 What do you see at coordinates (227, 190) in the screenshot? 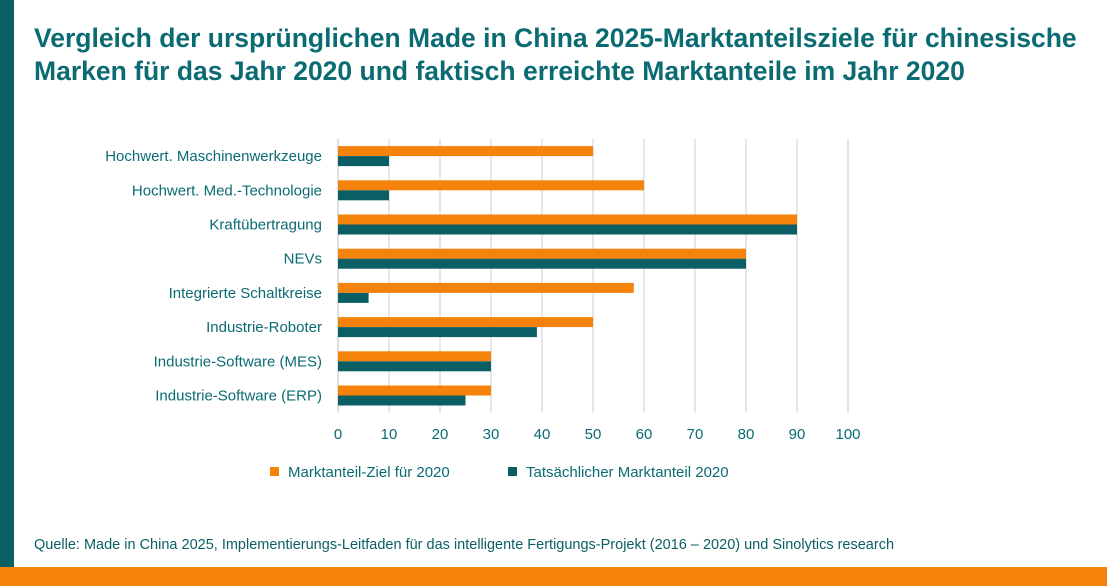
I see `category-label: Hochwert. Med.-Technologie` at bounding box center [227, 190].